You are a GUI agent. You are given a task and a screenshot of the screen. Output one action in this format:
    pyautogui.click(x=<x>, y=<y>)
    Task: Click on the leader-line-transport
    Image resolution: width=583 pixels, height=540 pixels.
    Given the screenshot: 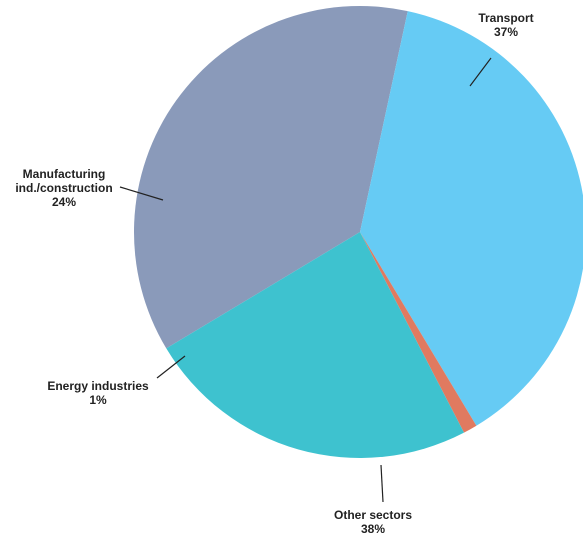 What is the action you would take?
    pyautogui.click(x=480, y=72)
    